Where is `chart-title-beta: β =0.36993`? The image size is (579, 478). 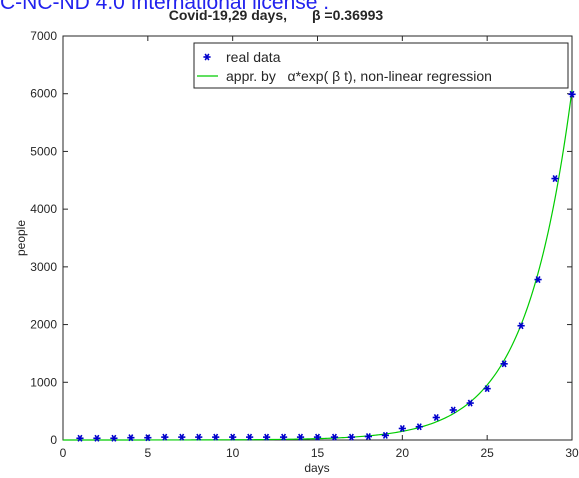 chart-title-beta: β =0.36993 is located at coordinates (347, 15).